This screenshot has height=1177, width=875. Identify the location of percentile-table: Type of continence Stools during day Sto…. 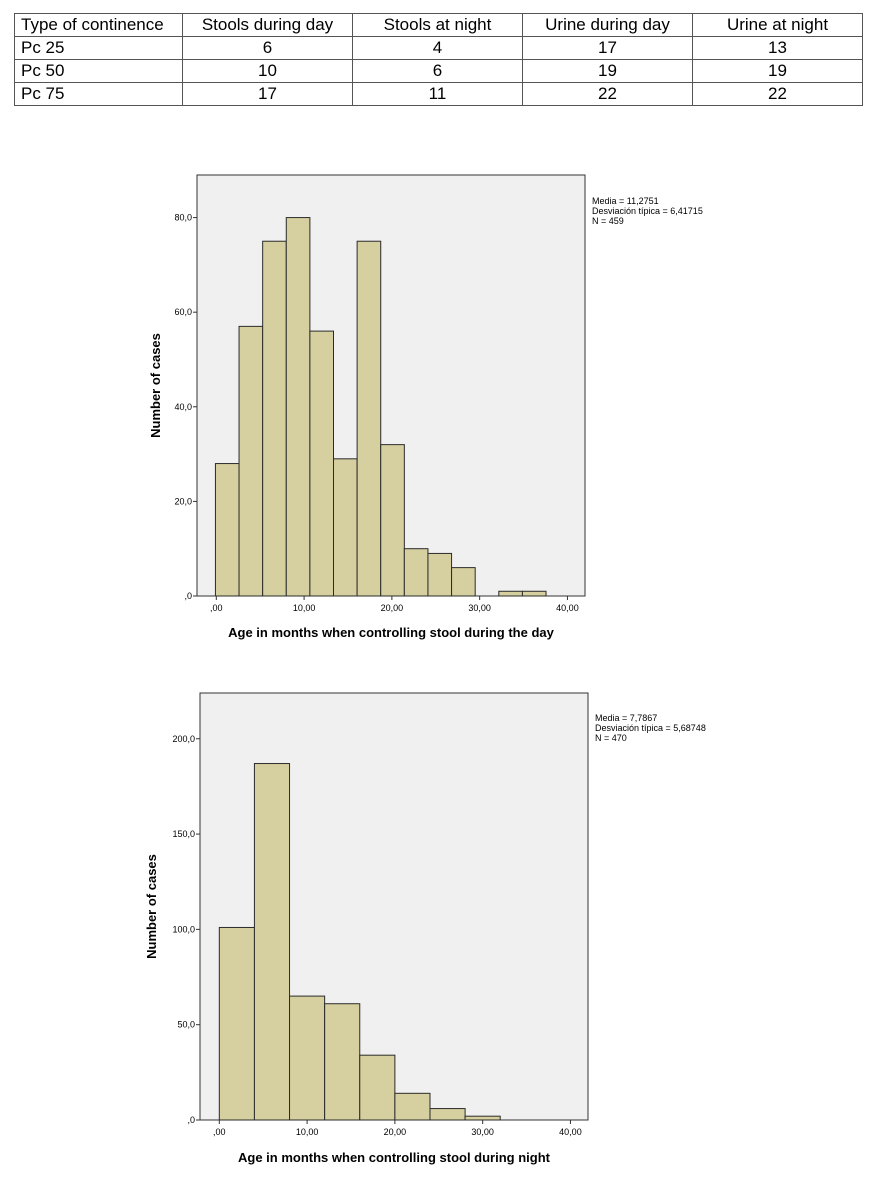
(438, 59).